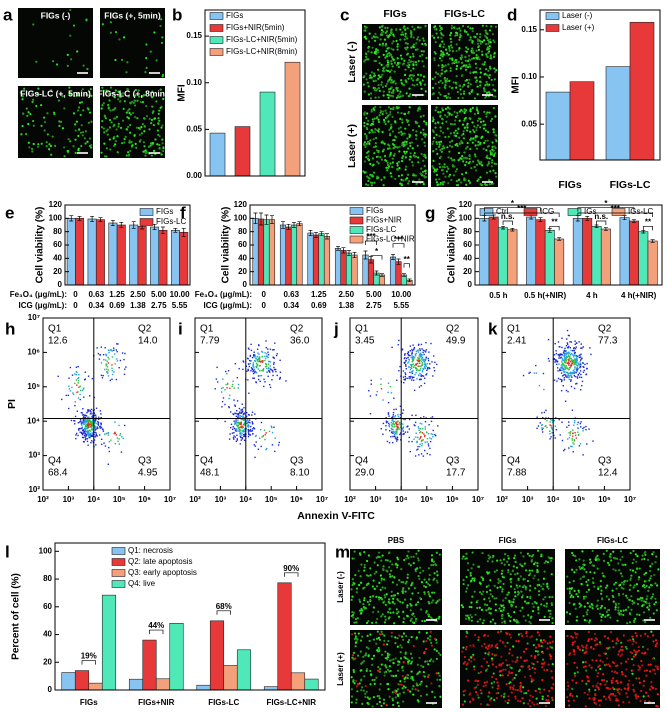 This screenshot has height=712, width=667. What do you see at coordinates (34, 317) in the screenshot?
I see `y-tick-label: 10⁷` at bounding box center [34, 317].